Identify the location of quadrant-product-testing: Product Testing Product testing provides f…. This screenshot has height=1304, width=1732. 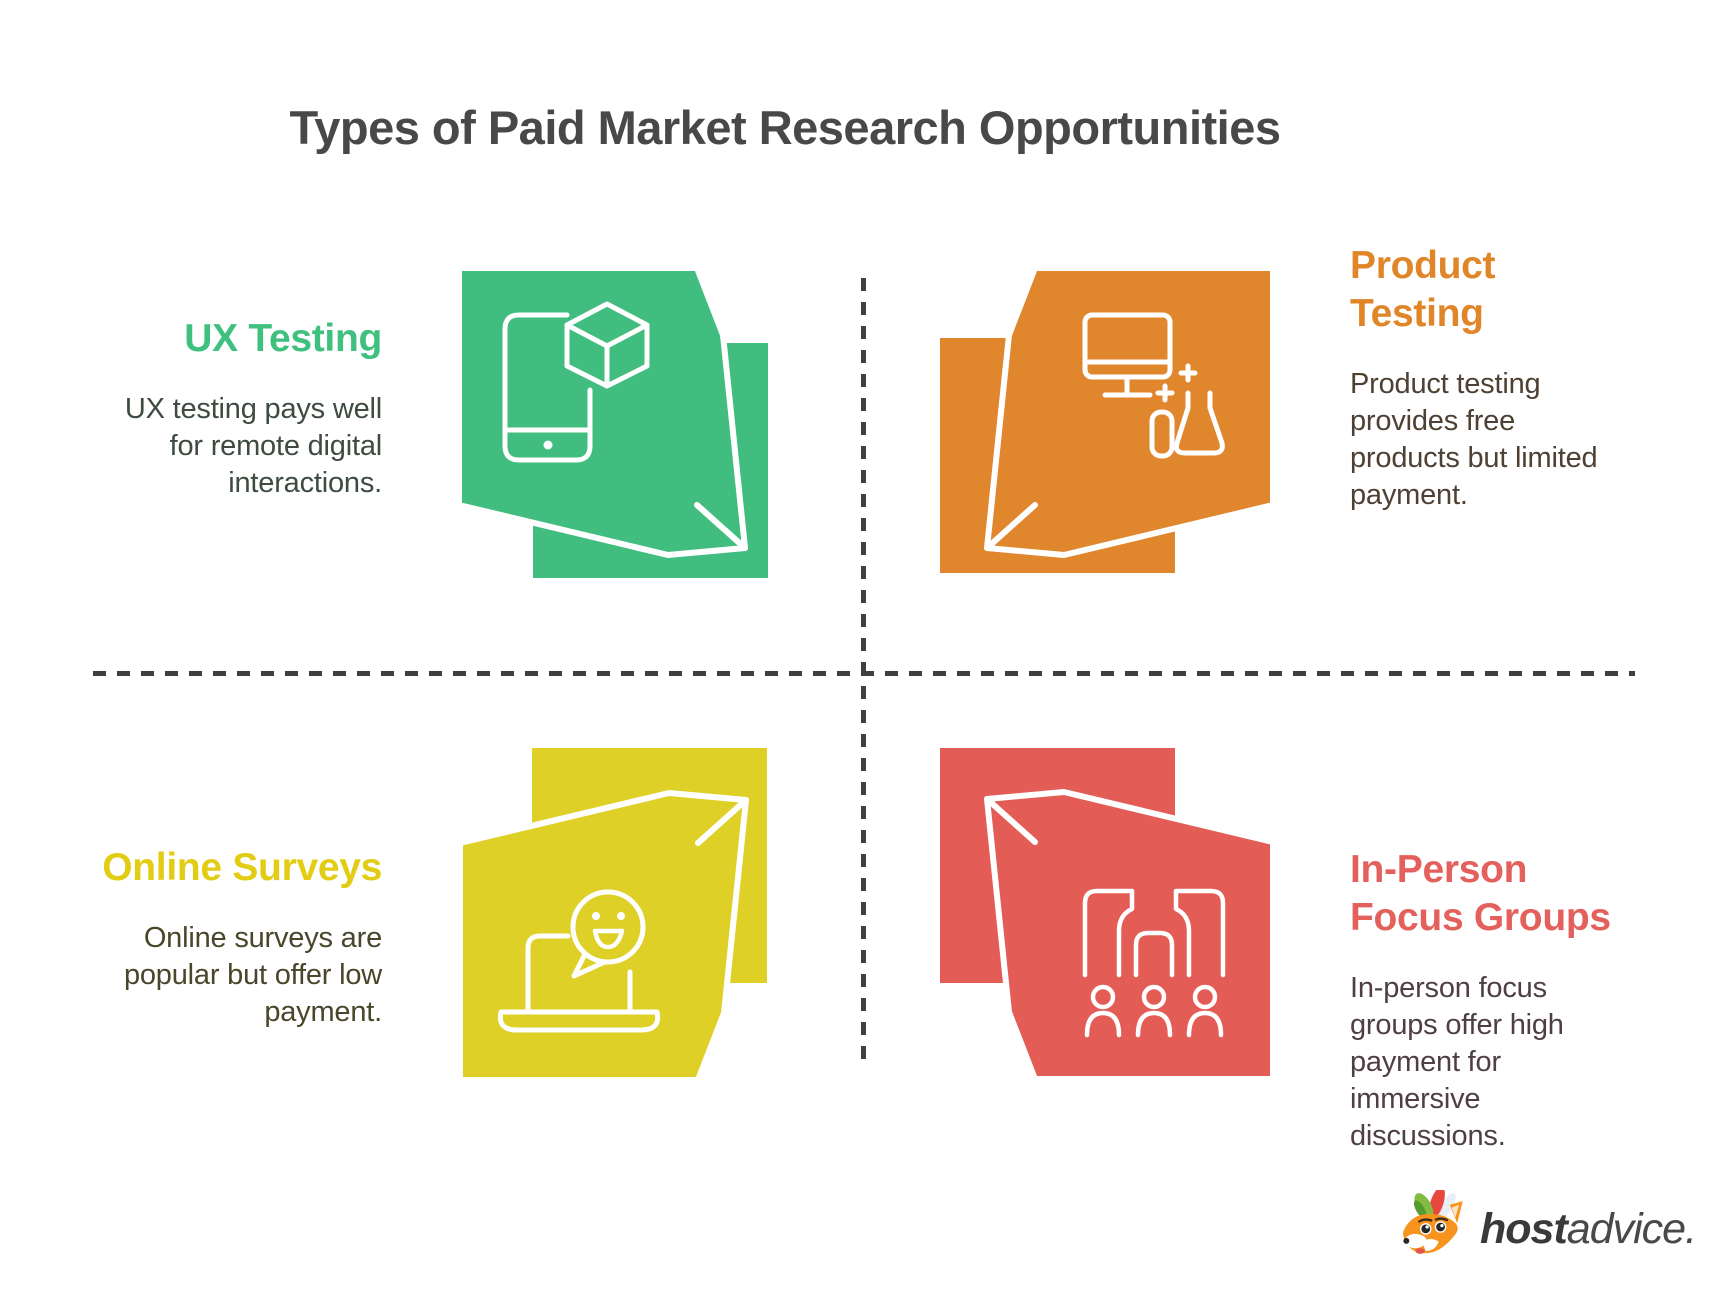
(1520, 378).